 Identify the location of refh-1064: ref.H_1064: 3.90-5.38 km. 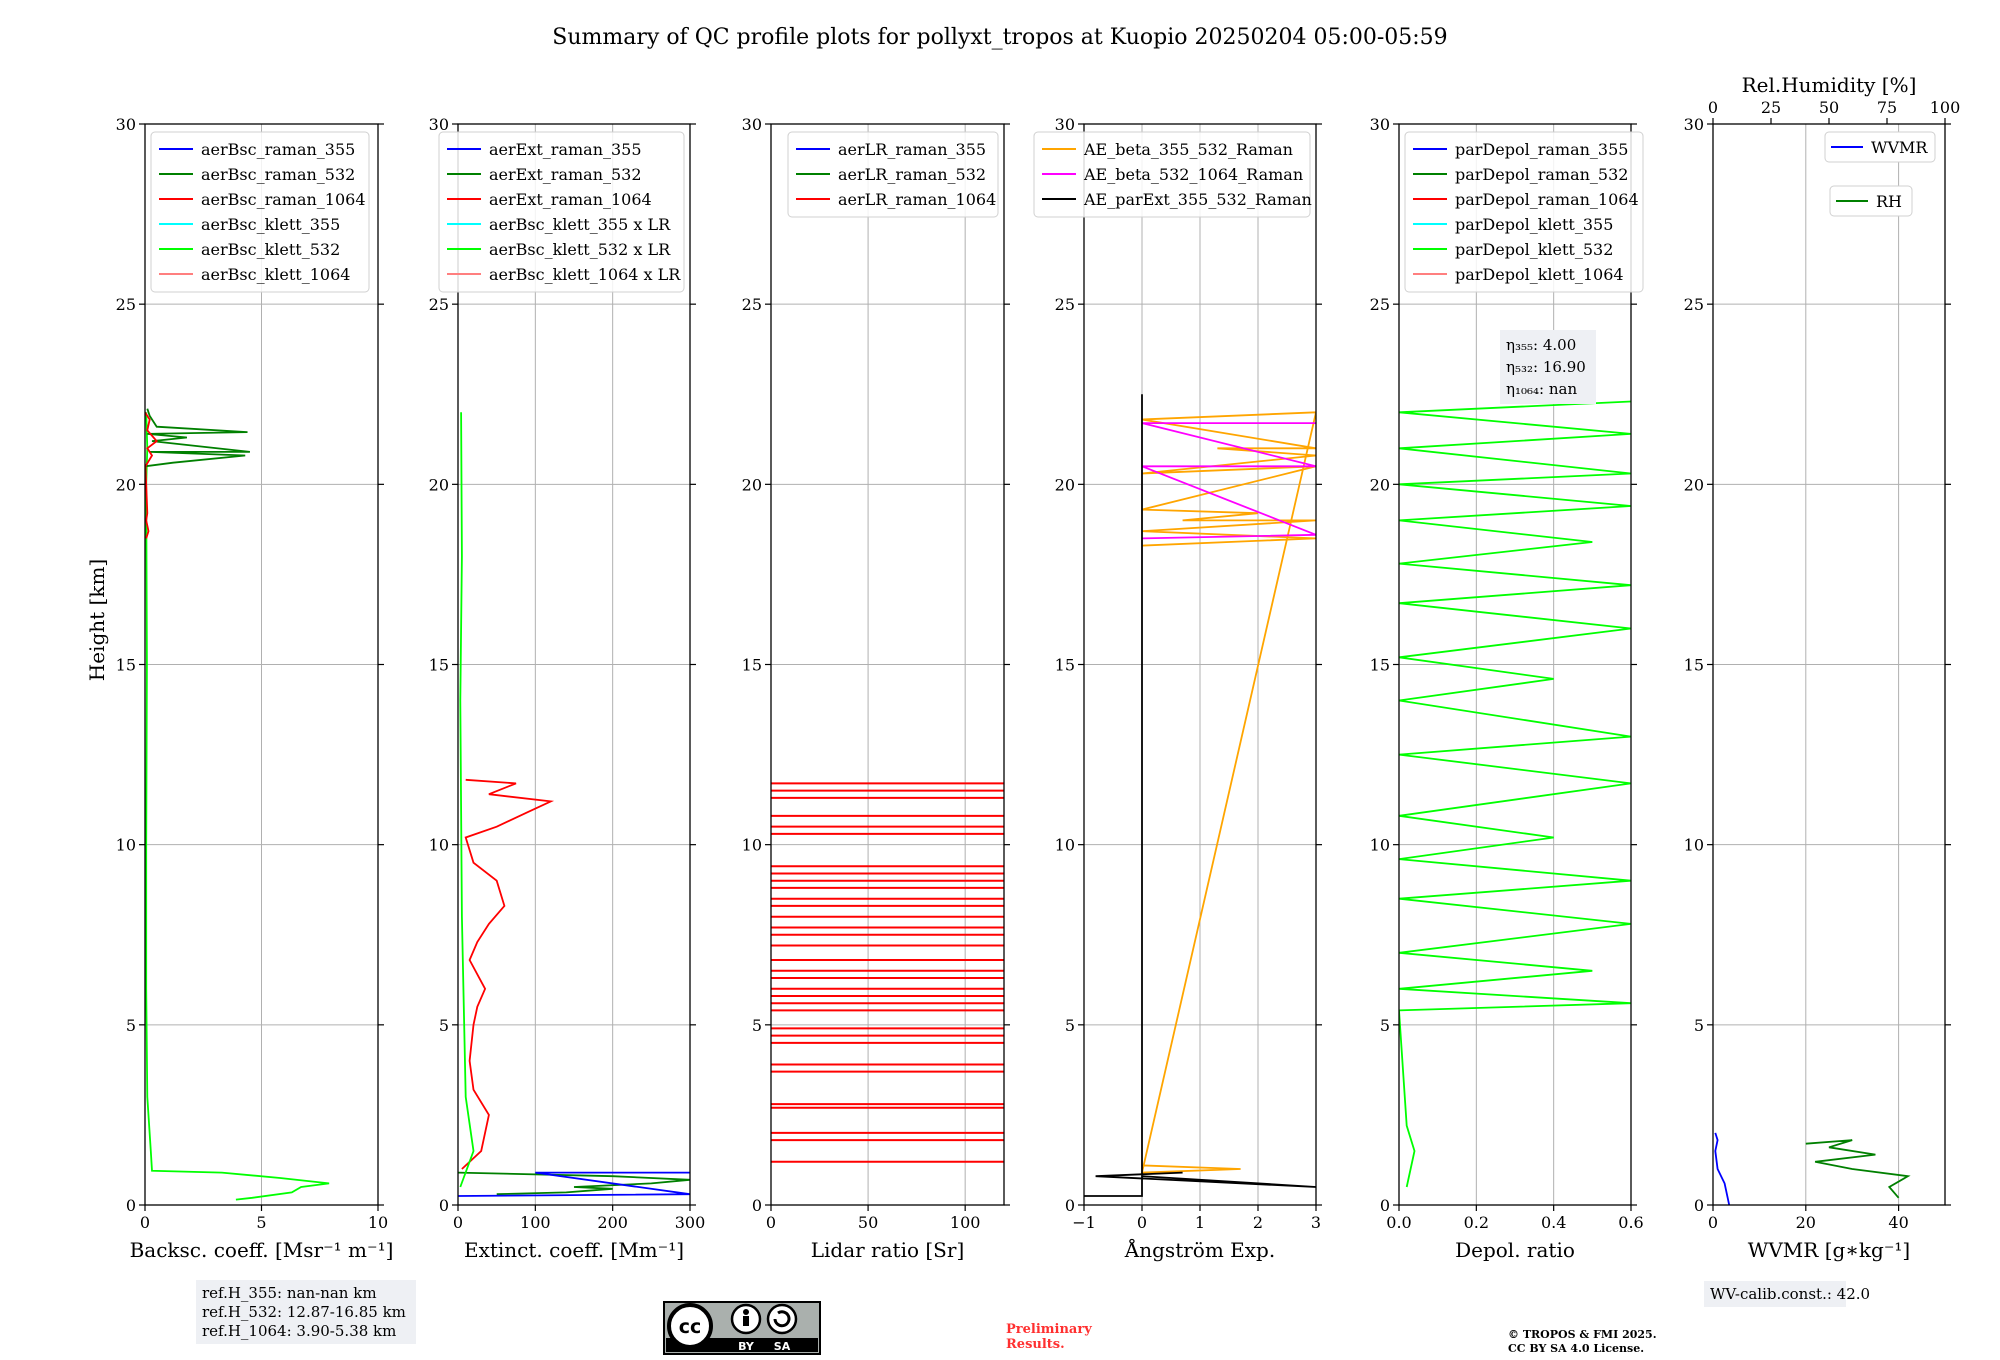
(299, 1331).